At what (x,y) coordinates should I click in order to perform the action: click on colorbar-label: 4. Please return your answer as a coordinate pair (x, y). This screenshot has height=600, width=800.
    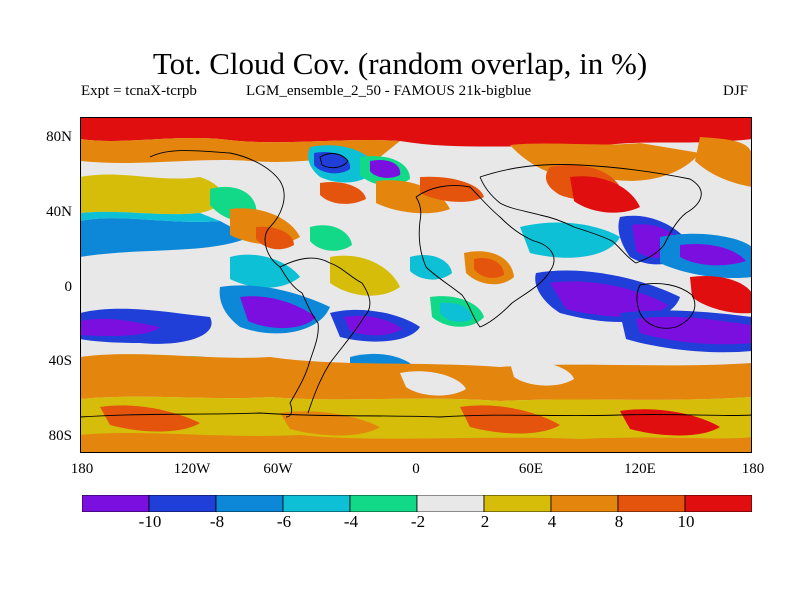
    Looking at the image, I should click on (552, 521).